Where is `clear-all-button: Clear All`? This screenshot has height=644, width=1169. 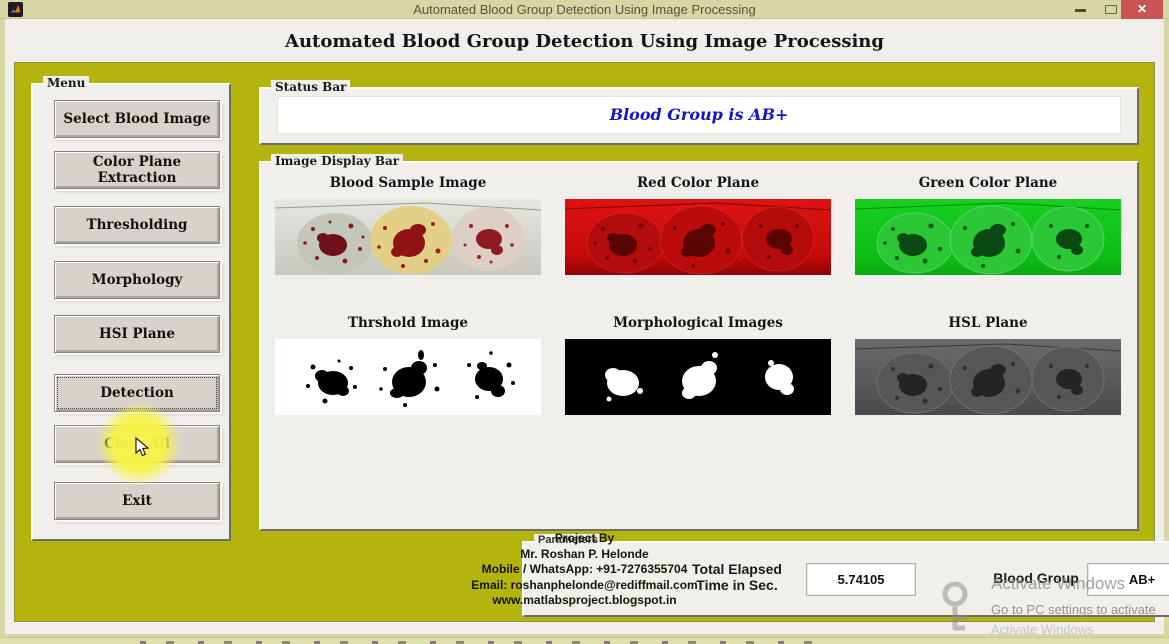 clear-all-button: Clear All is located at coordinates (137, 444).